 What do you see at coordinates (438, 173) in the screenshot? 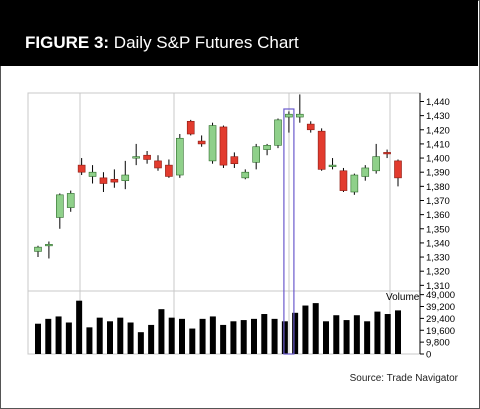
I see `price-tick-label: 1,390` at bounding box center [438, 173].